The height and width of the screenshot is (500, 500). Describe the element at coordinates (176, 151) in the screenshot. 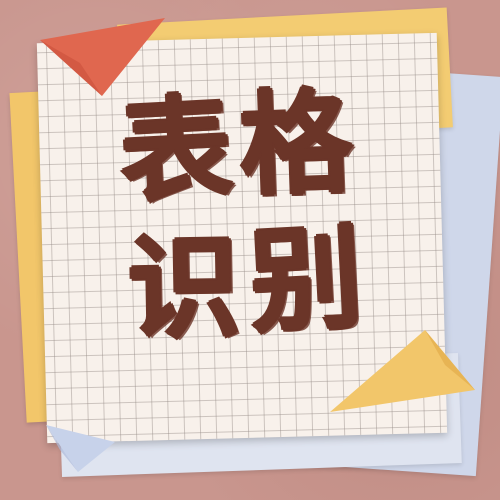

I see `title-char-1: 表` at that location.